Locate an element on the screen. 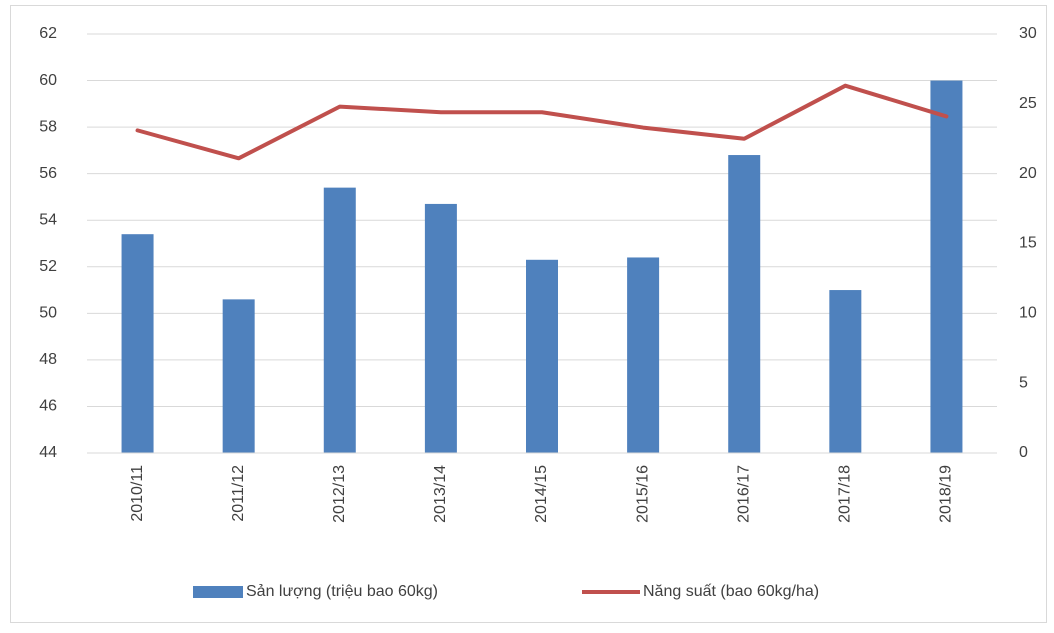  x-tick-label: 2015/16 is located at coordinates (642, 494).